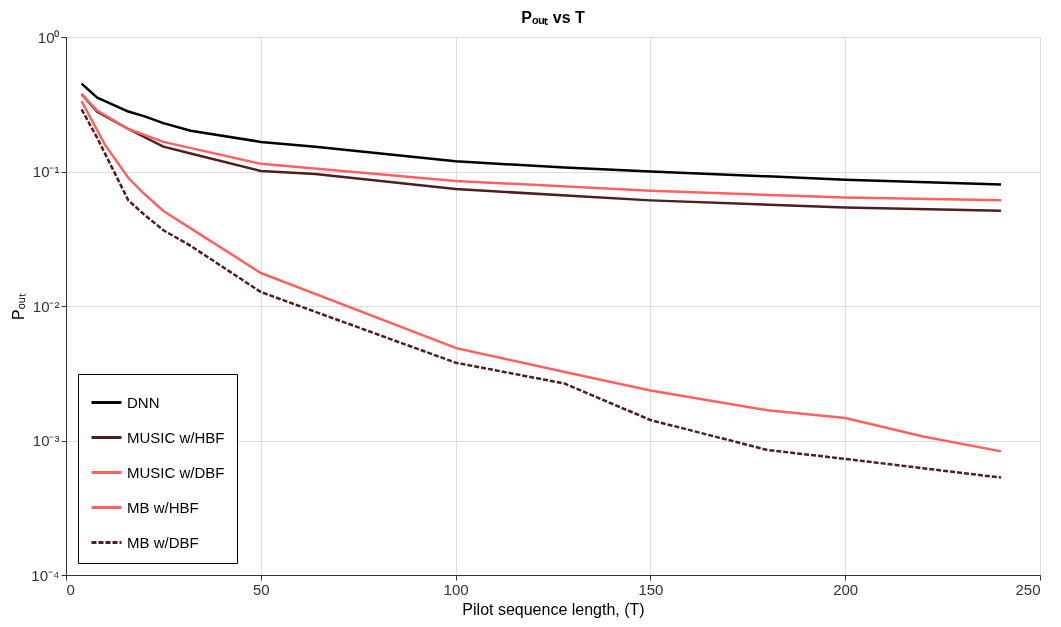 The image size is (1061, 627). What do you see at coordinates (541, 134) in the screenshot?
I see `line-series` at bounding box center [541, 134].